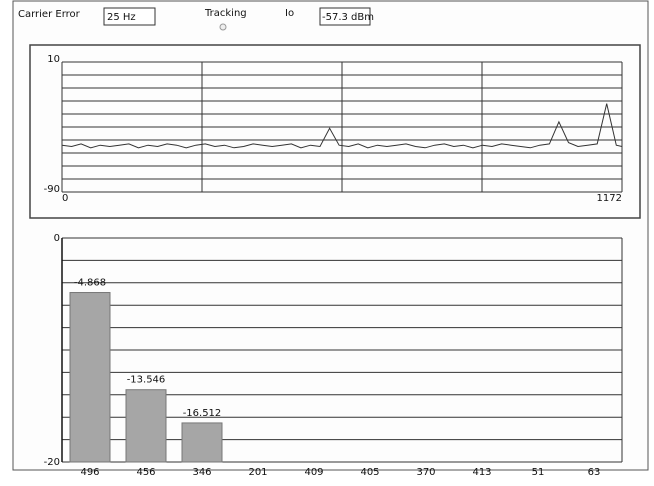  Describe the element at coordinates (594, 472) in the screenshot. I see `x-tick-label: 63` at that location.